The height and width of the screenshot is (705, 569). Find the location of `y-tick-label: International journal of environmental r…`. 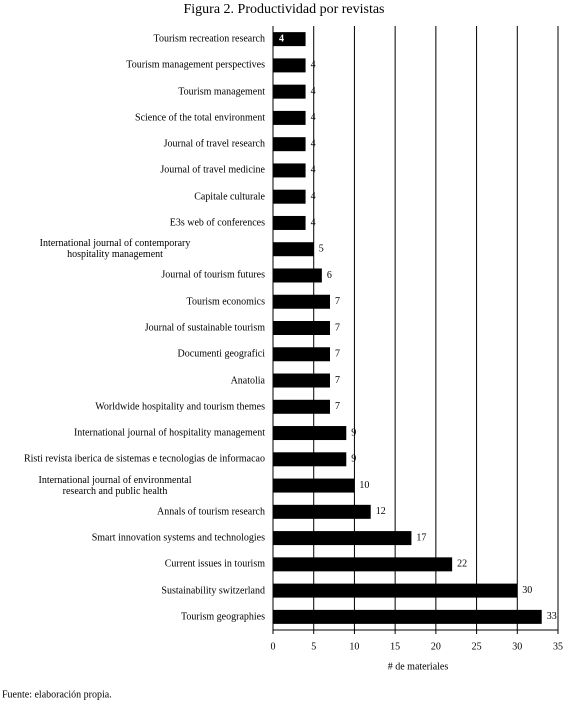

y-tick-label: International journal of environmental r… is located at coordinates (115, 485).